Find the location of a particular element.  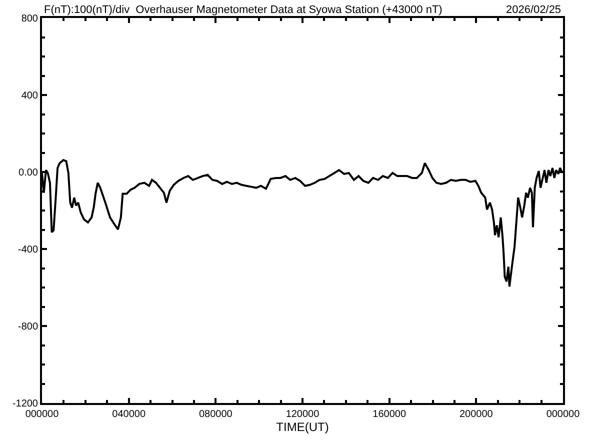

y-tick-label: -800 is located at coordinates (28, 327).